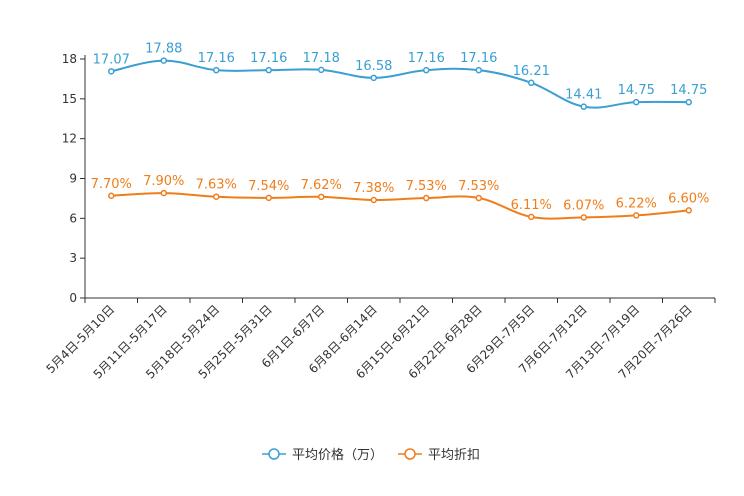 The height and width of the screenshot is (496, 744). What do you see at coordinates (531, 71) in the screenshot?
I see `data-label: 16.21` at bounding box center [531, 71].